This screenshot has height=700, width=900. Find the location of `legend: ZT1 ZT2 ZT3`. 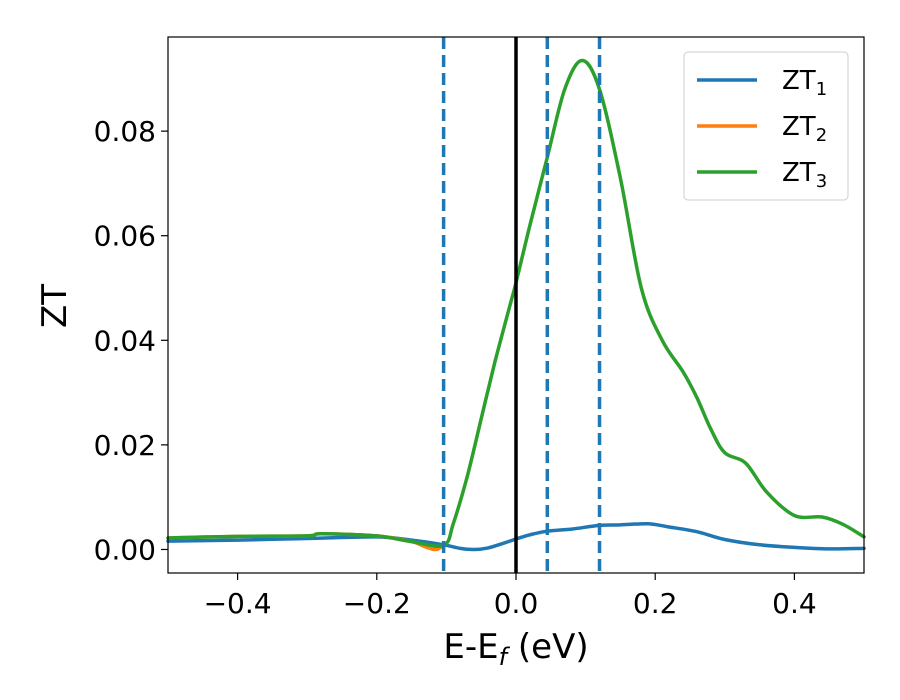

legend: ZT1 ZT2 ZT3 is located at coordinates (766, 126).